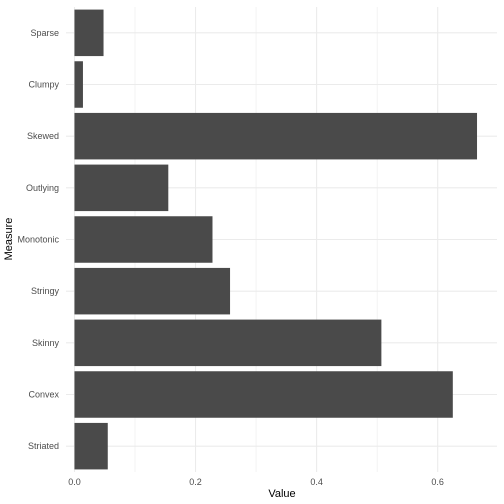  What do you see at coordinates (143, 239) in the screenshot?
I see `bar-monotonic` at bounding box center [143, 239].